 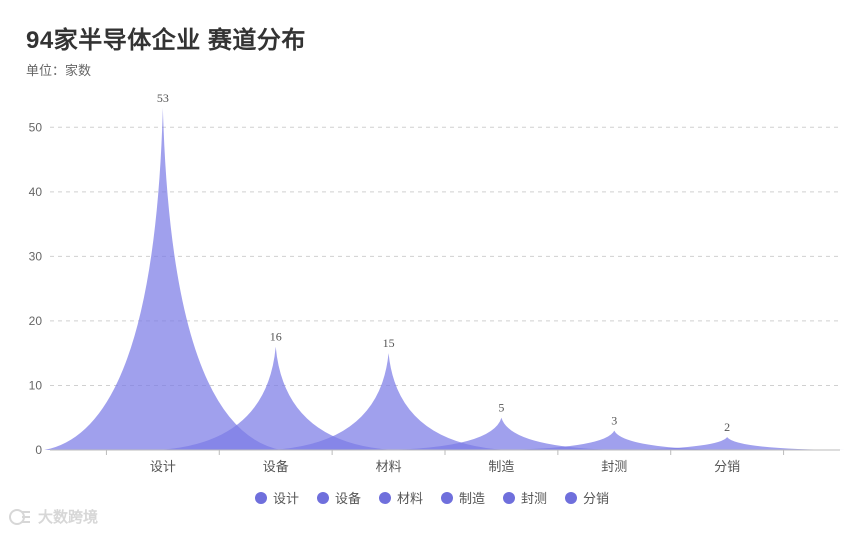 I want to click on watermark: 大数跨境, so click(x=53, y=516).